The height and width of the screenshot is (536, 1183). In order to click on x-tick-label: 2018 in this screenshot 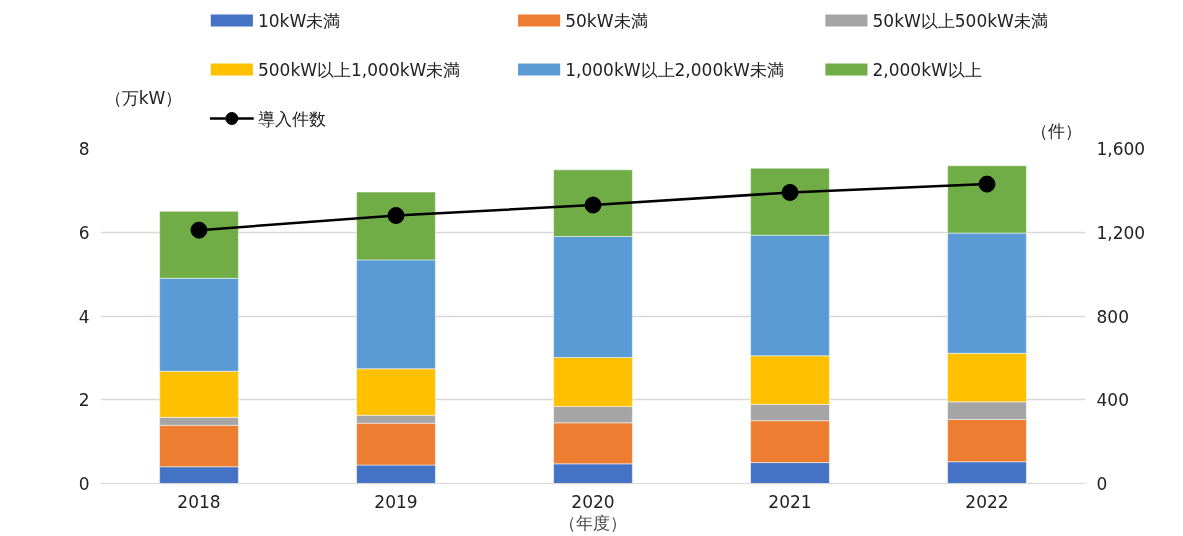, I will do `click(199, 501)`.